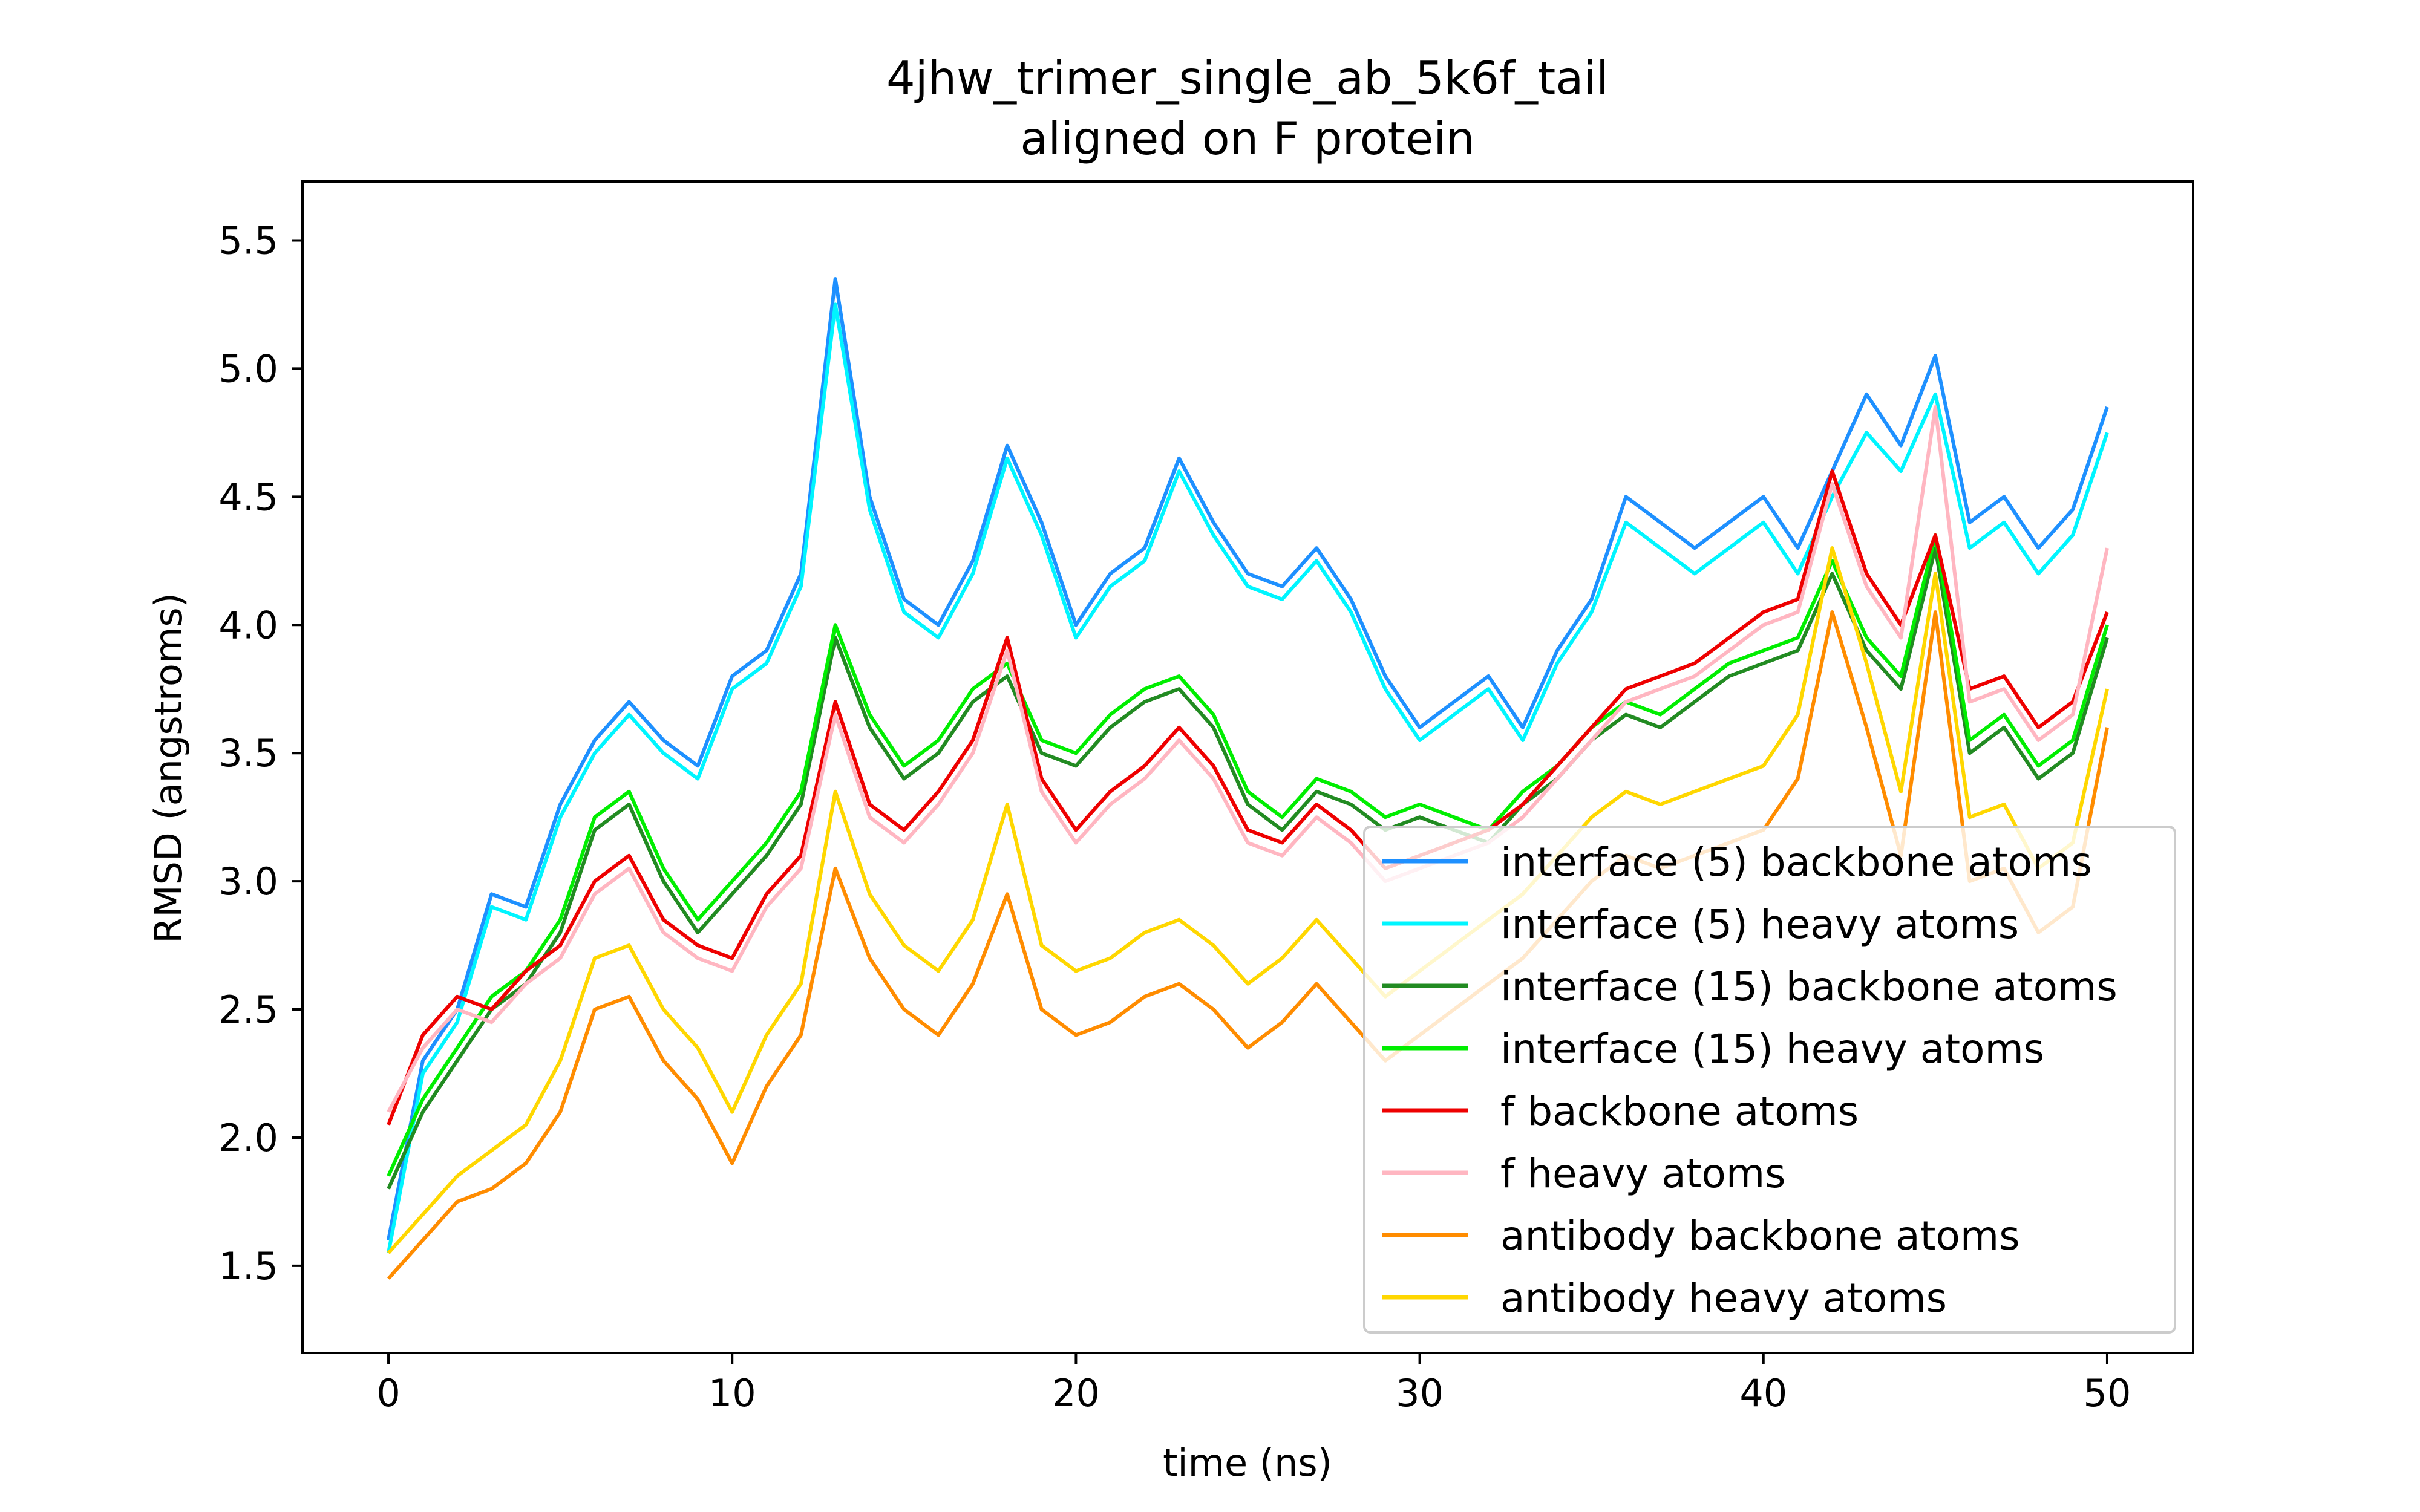  Describe the element at coordinates (1247, 1463) in the screenshot. I see `x-axis-label: time (ns)` at that location.